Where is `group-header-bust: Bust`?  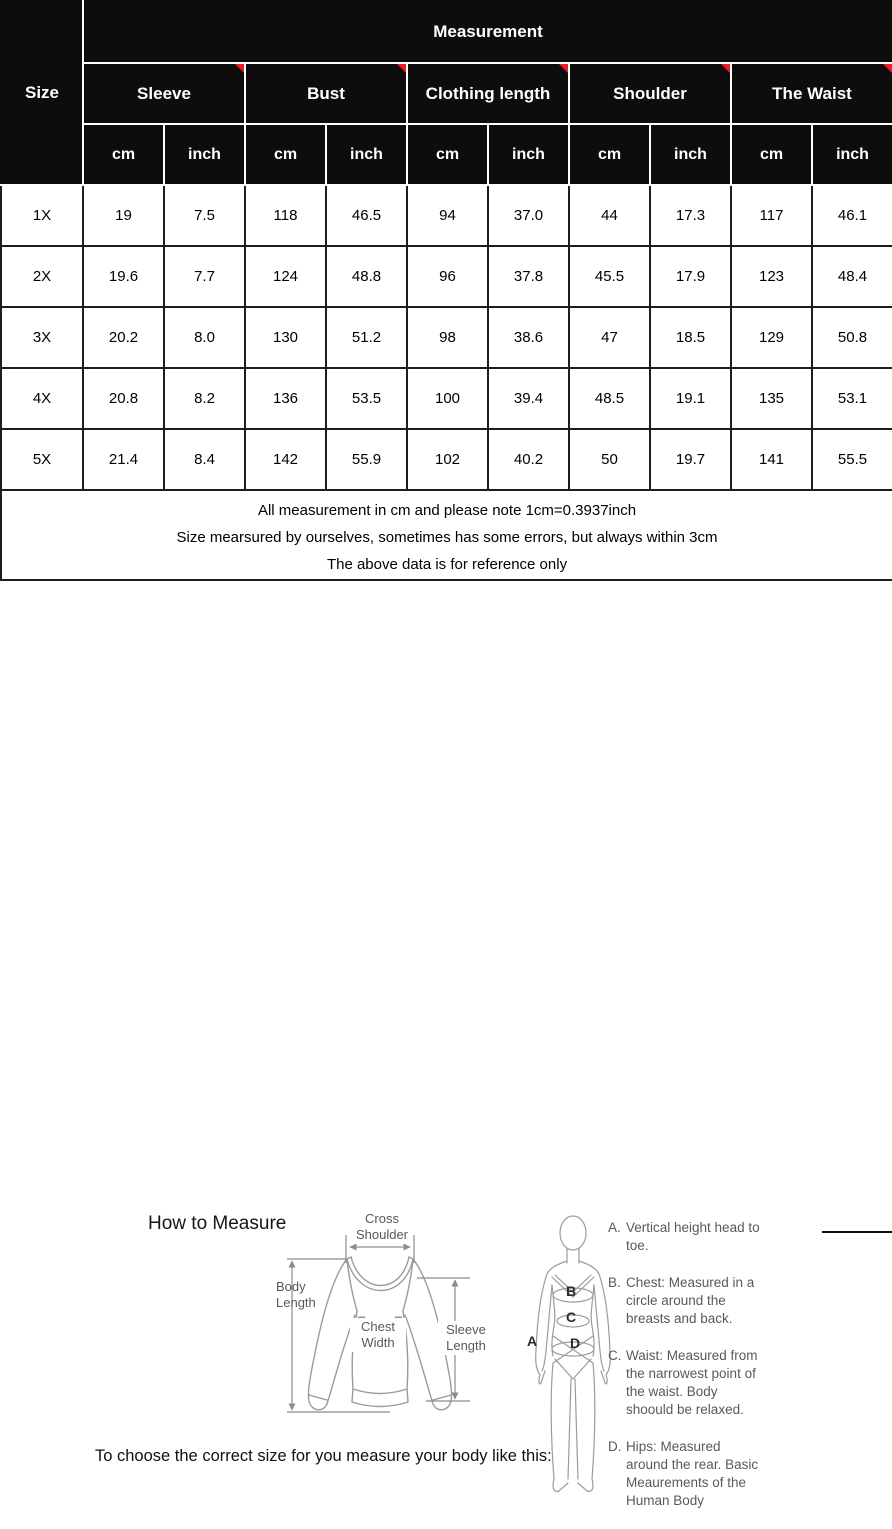
group-header-bust: Bust is located at coordinates (326, 93).